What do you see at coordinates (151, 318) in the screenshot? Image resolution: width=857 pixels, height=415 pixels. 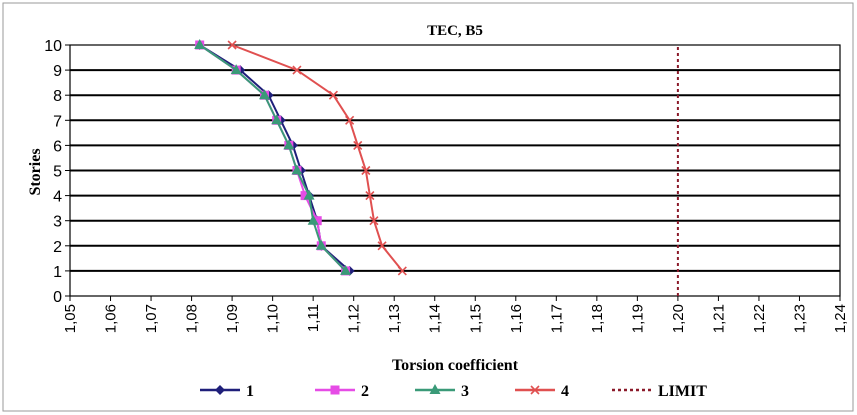 I see `x-tick-label: 1,07` at bounding box center [151, 318].